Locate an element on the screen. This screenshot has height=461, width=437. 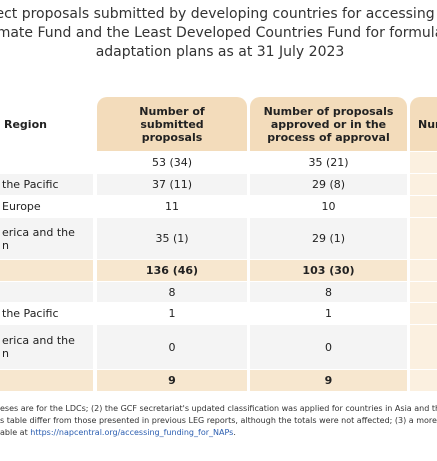
value-cell: 103 (30) is located at coordinates (328, 270).